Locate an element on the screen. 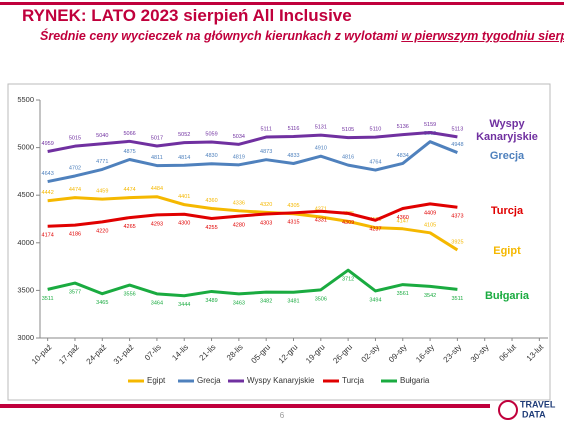  series-label: Turcja is located at coordinates (507, 211).